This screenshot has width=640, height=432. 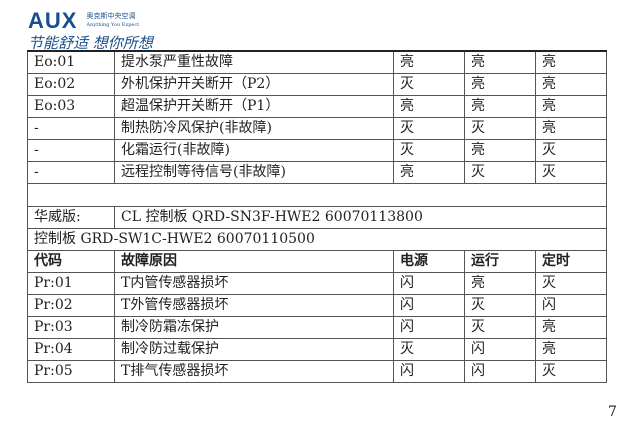 I want to click on table-row: - 制热防冷风保护(非故障) 灭灭亮, so click(x=317, y=128).